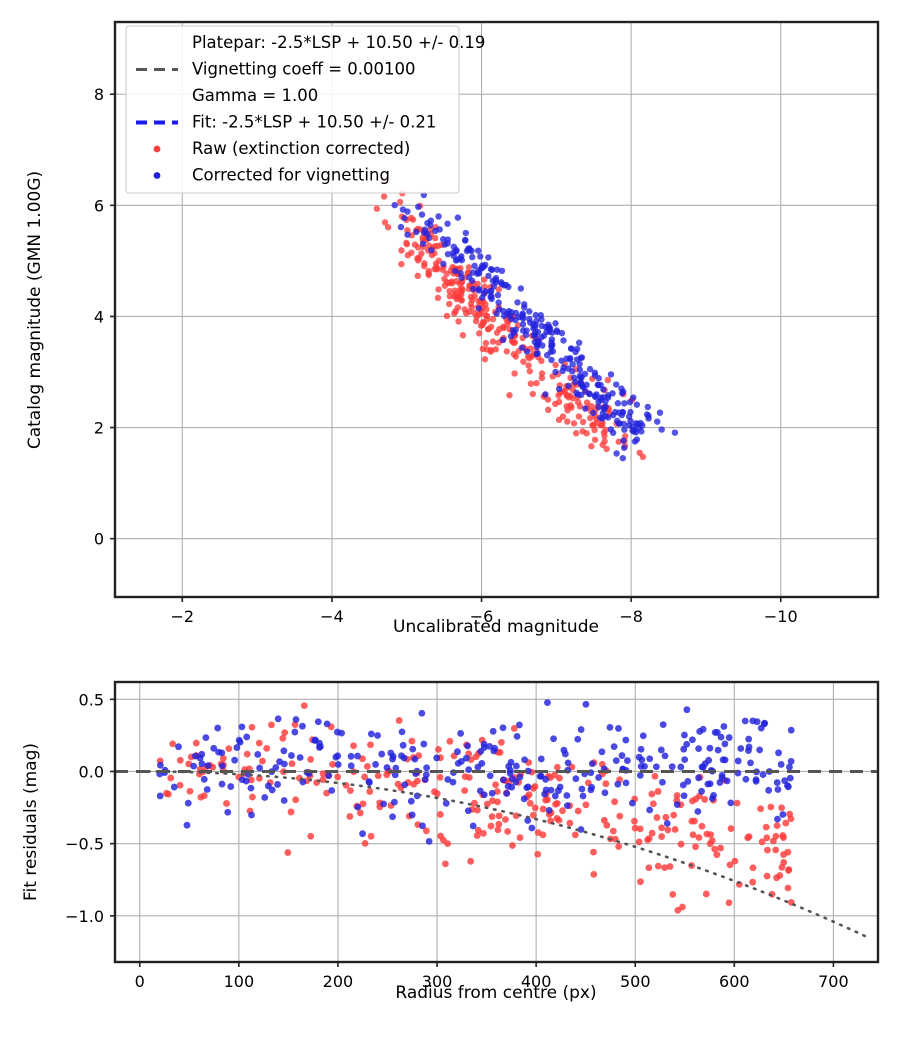  Describe the element at coordinates (338, 981) in the screenshot. I see `xtick-label: 200` at that location.